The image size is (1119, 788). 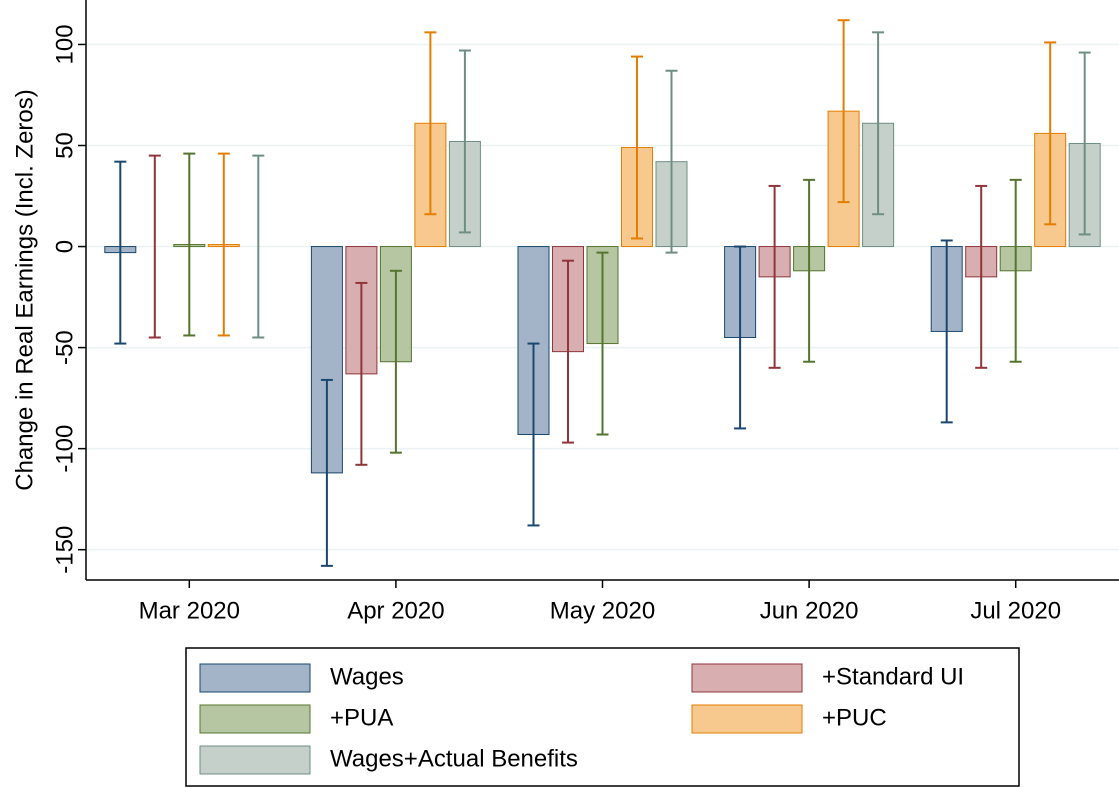 I want to click on legend-label: +Standard UI, so click(x=893, y=676).